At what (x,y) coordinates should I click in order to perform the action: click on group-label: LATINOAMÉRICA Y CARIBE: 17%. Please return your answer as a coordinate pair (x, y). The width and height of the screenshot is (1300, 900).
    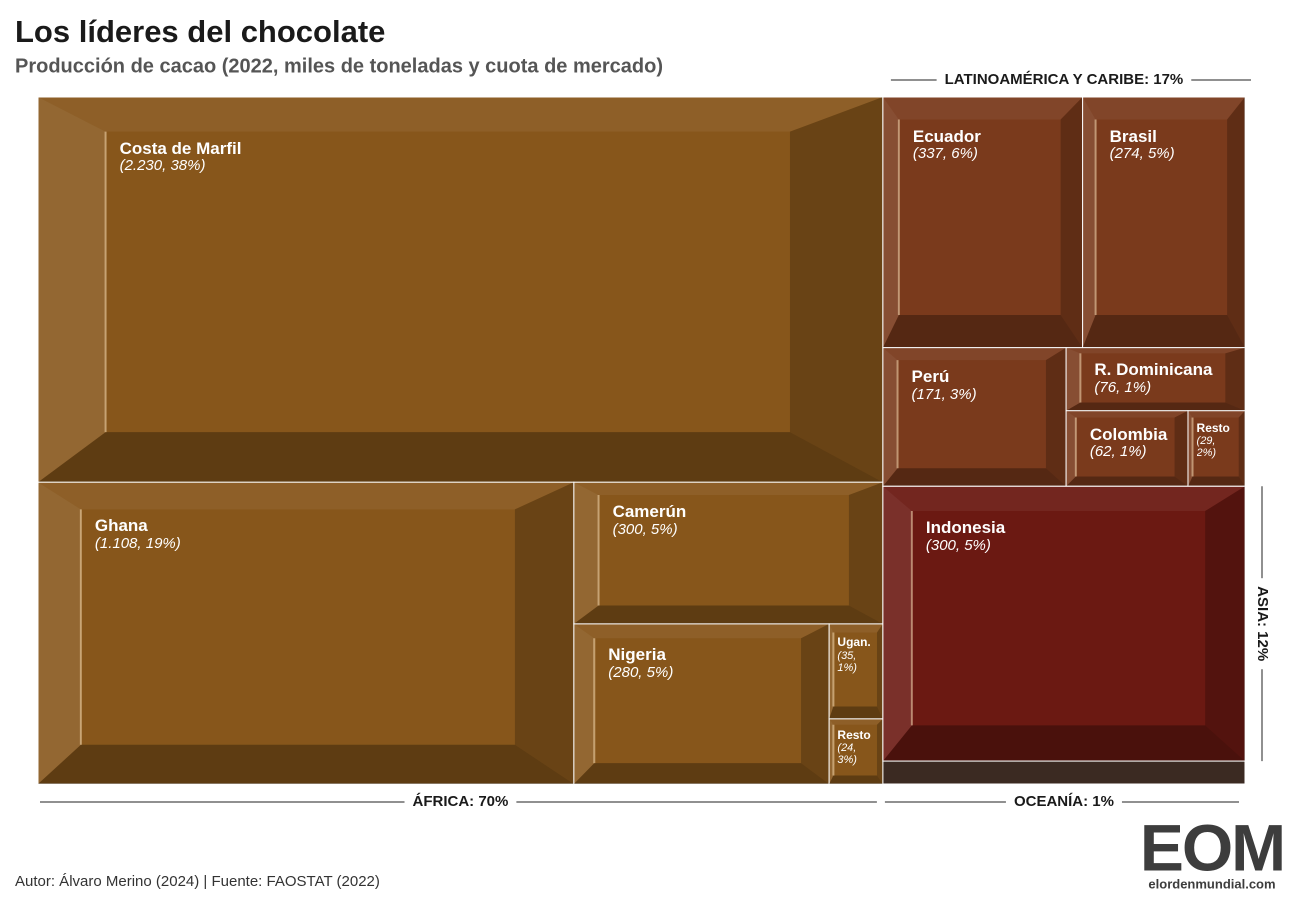
    Looking at the image, I should click on (1064, 79).